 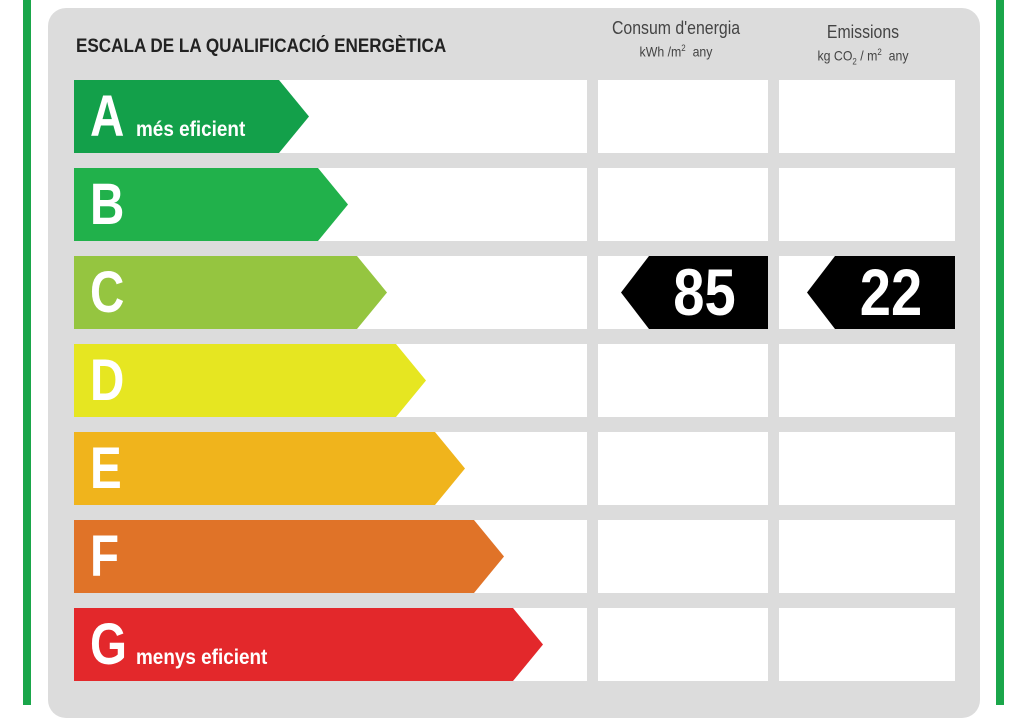 I want to click on rating-d-row-c1-cell, so click(x=683, y=380).